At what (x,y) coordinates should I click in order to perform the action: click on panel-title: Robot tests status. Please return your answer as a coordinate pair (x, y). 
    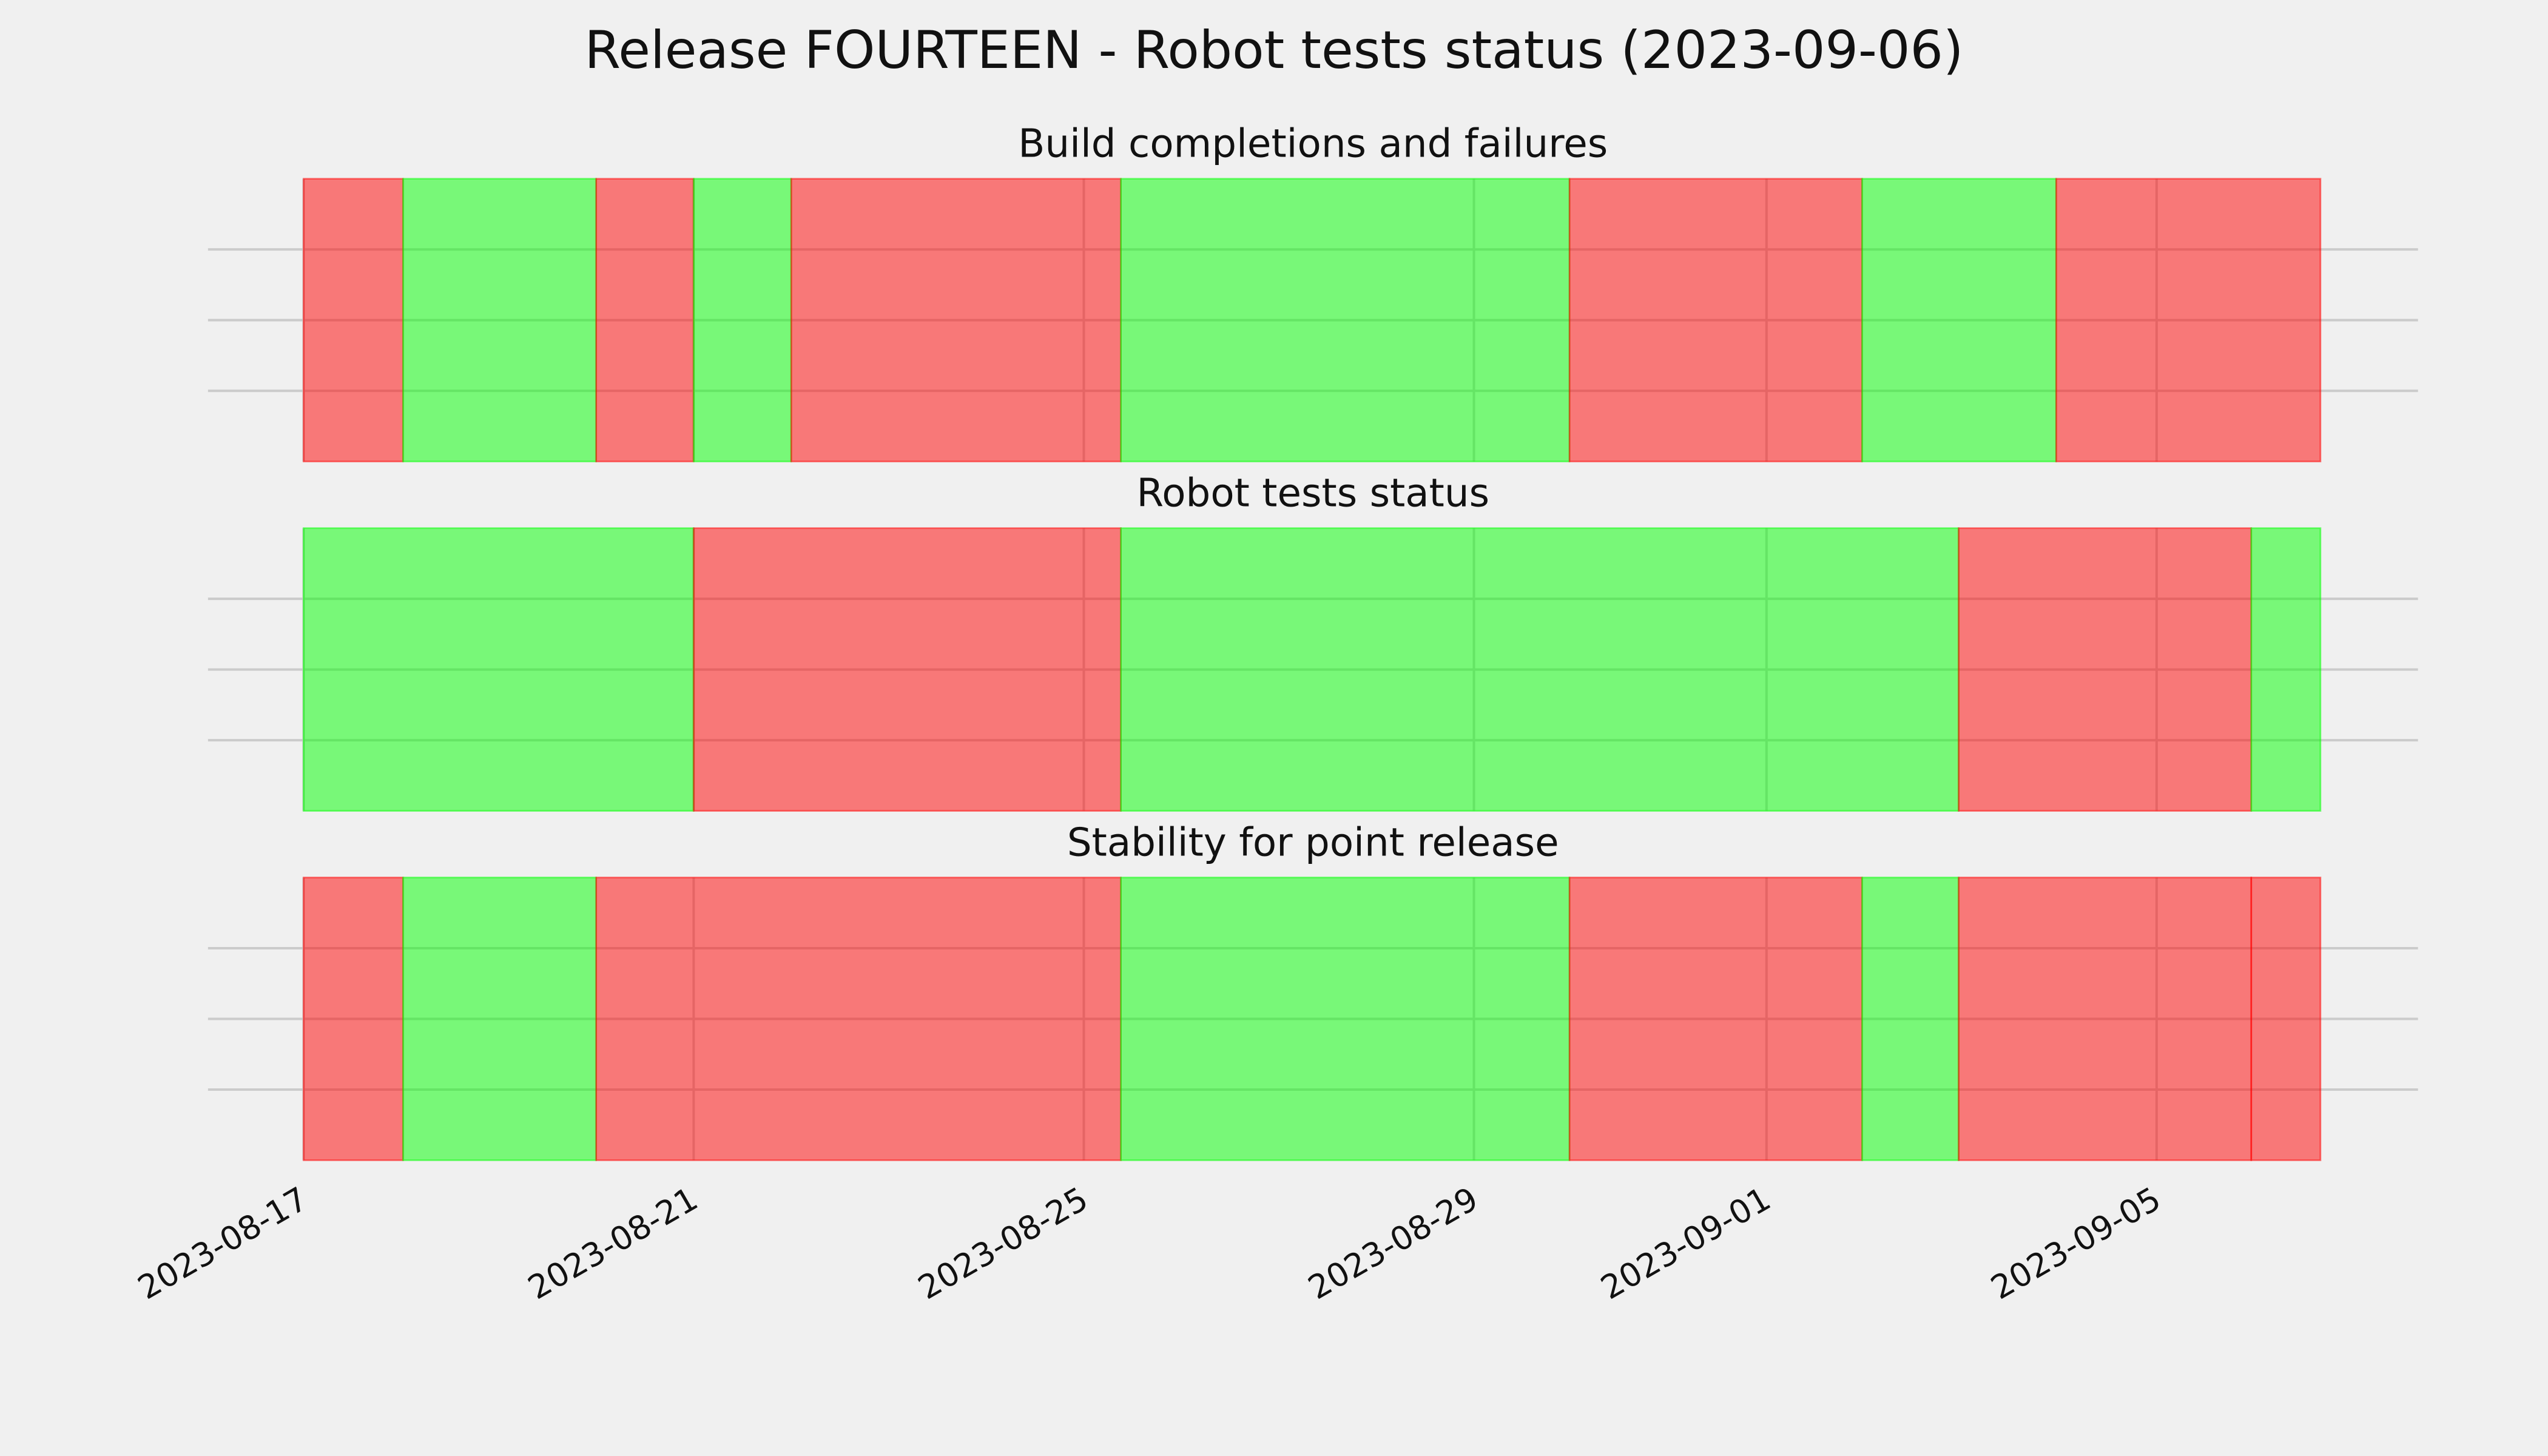
    Looking at the image, I should click on (1312, 493).